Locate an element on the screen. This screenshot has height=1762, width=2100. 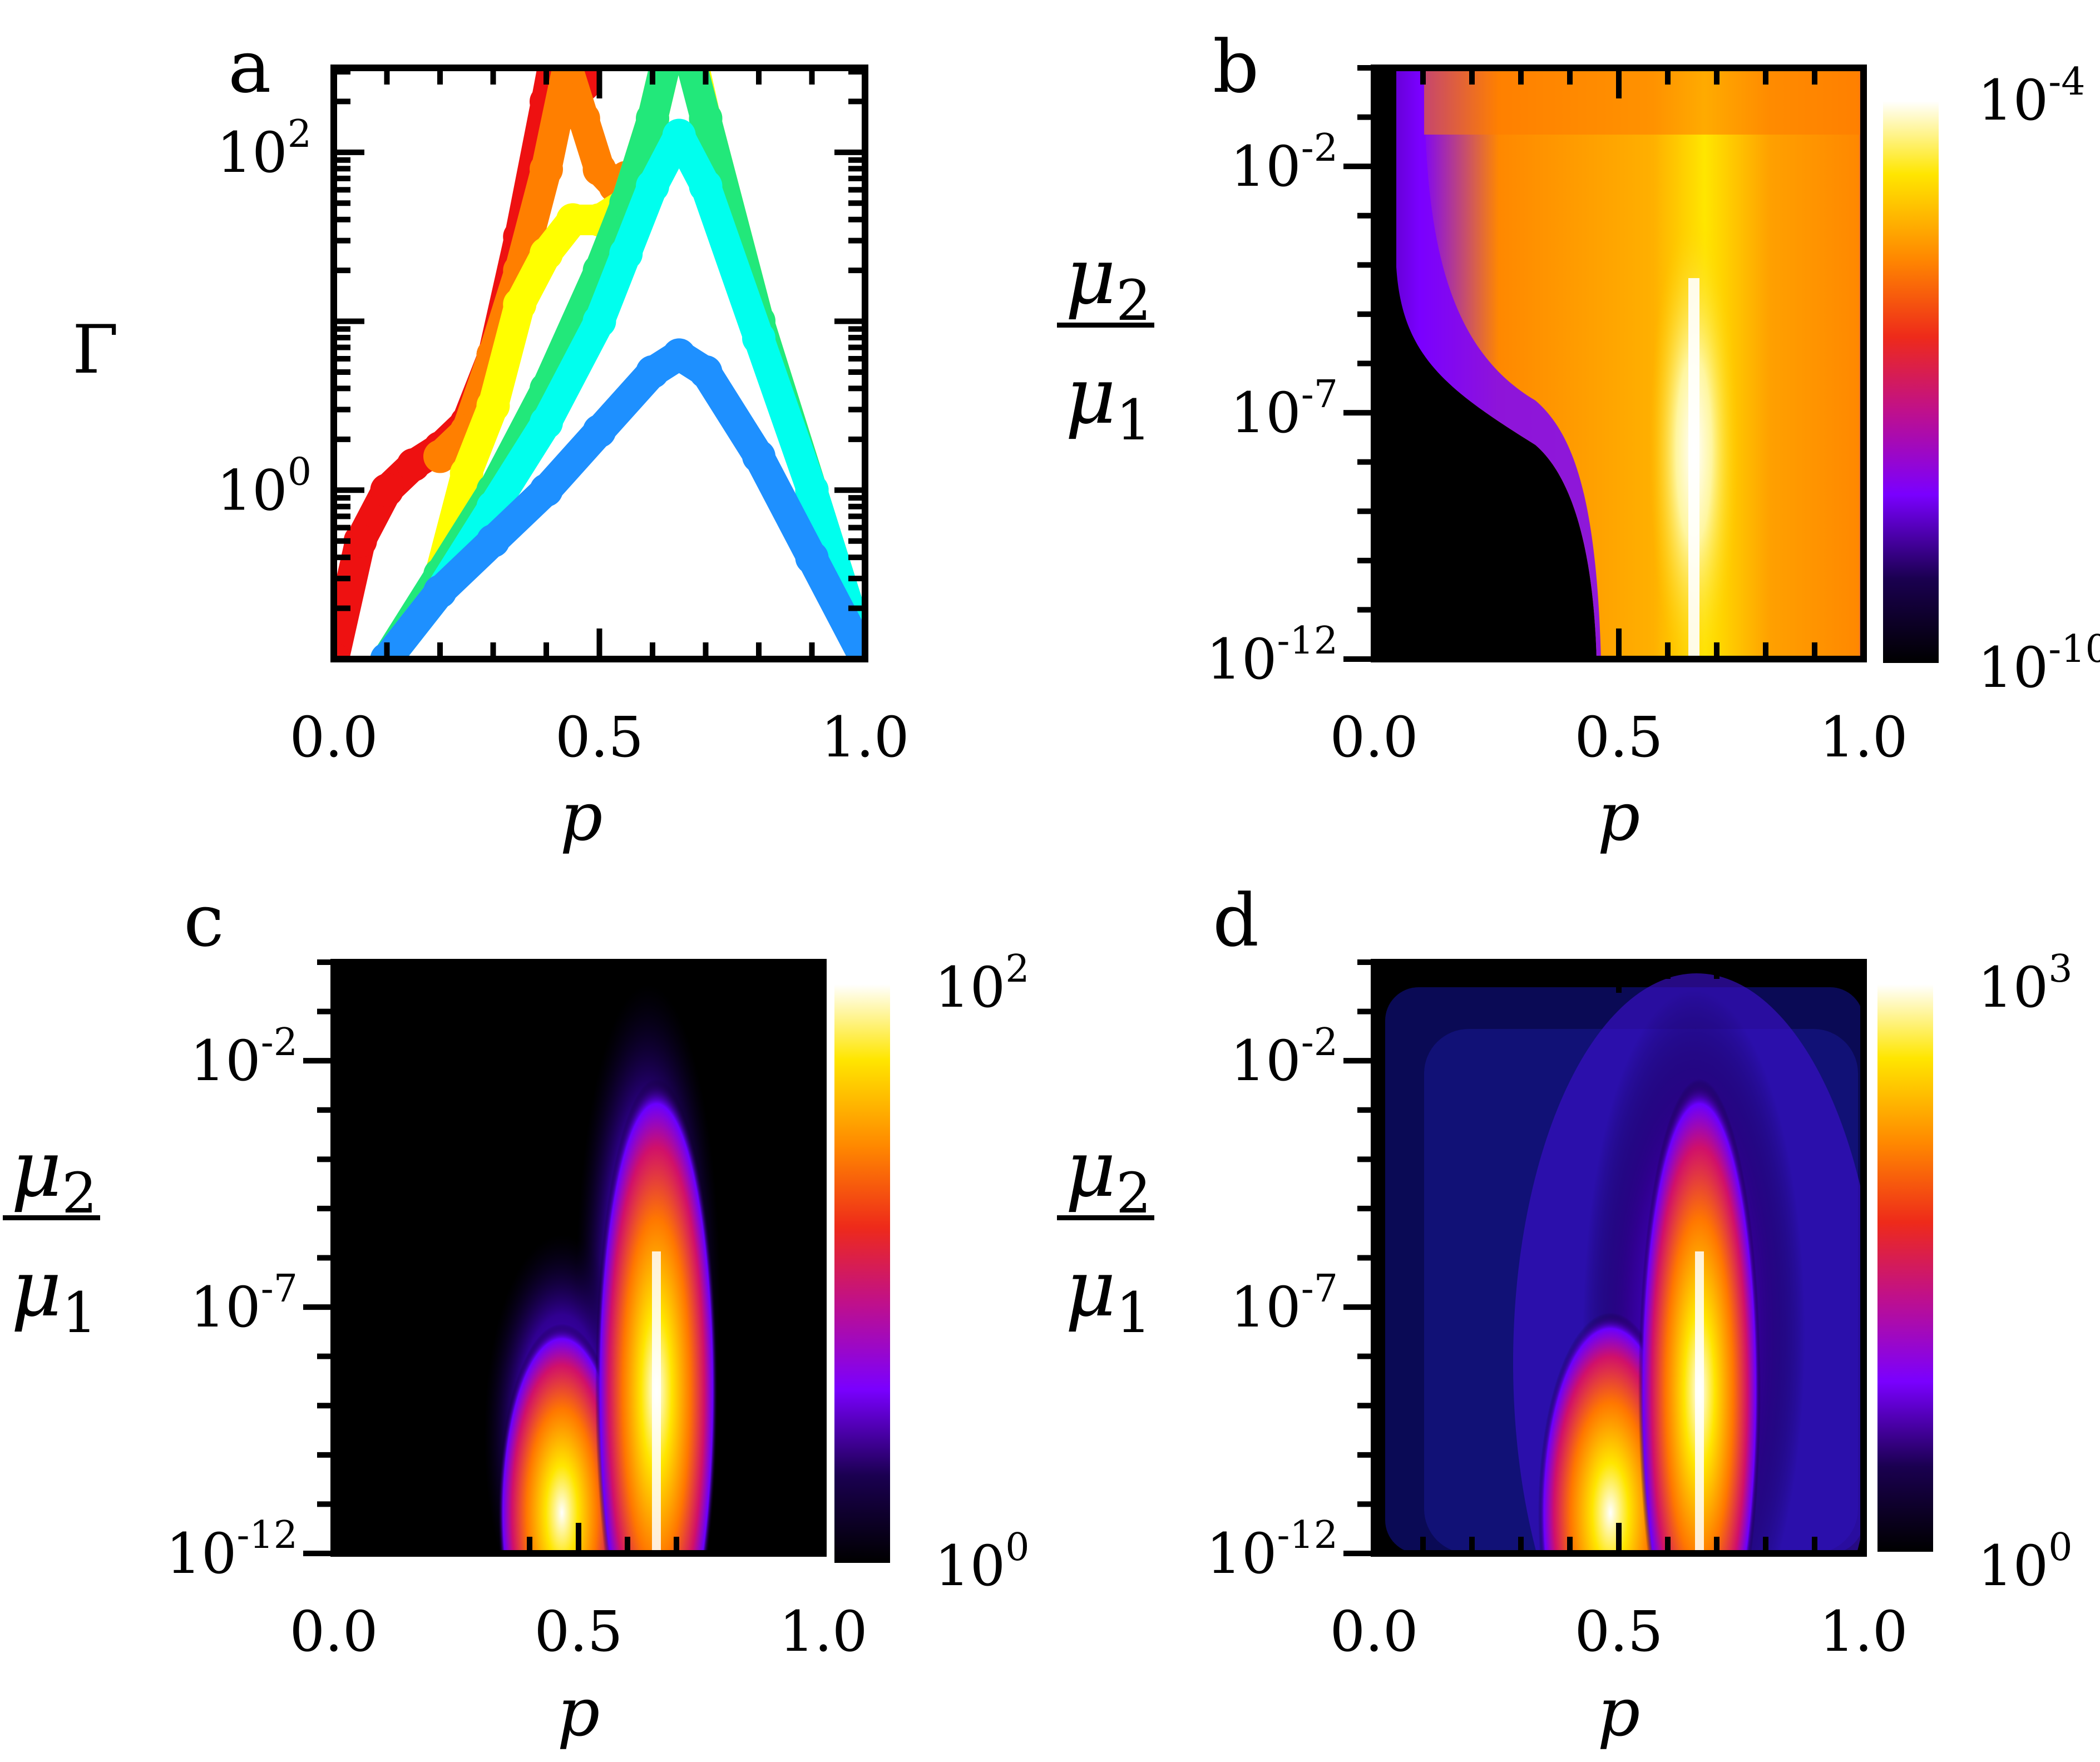
panel-c-xtick-label: 0.0 is located at coordinates (333, 1632).